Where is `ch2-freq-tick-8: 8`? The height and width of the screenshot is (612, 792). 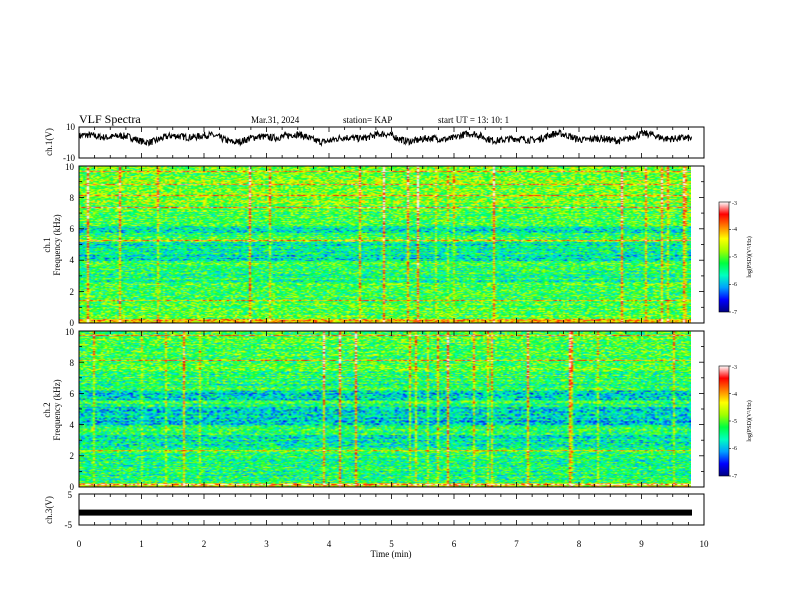
ch2-freq-tick-8: 8 is located at coordinates (72, 363).